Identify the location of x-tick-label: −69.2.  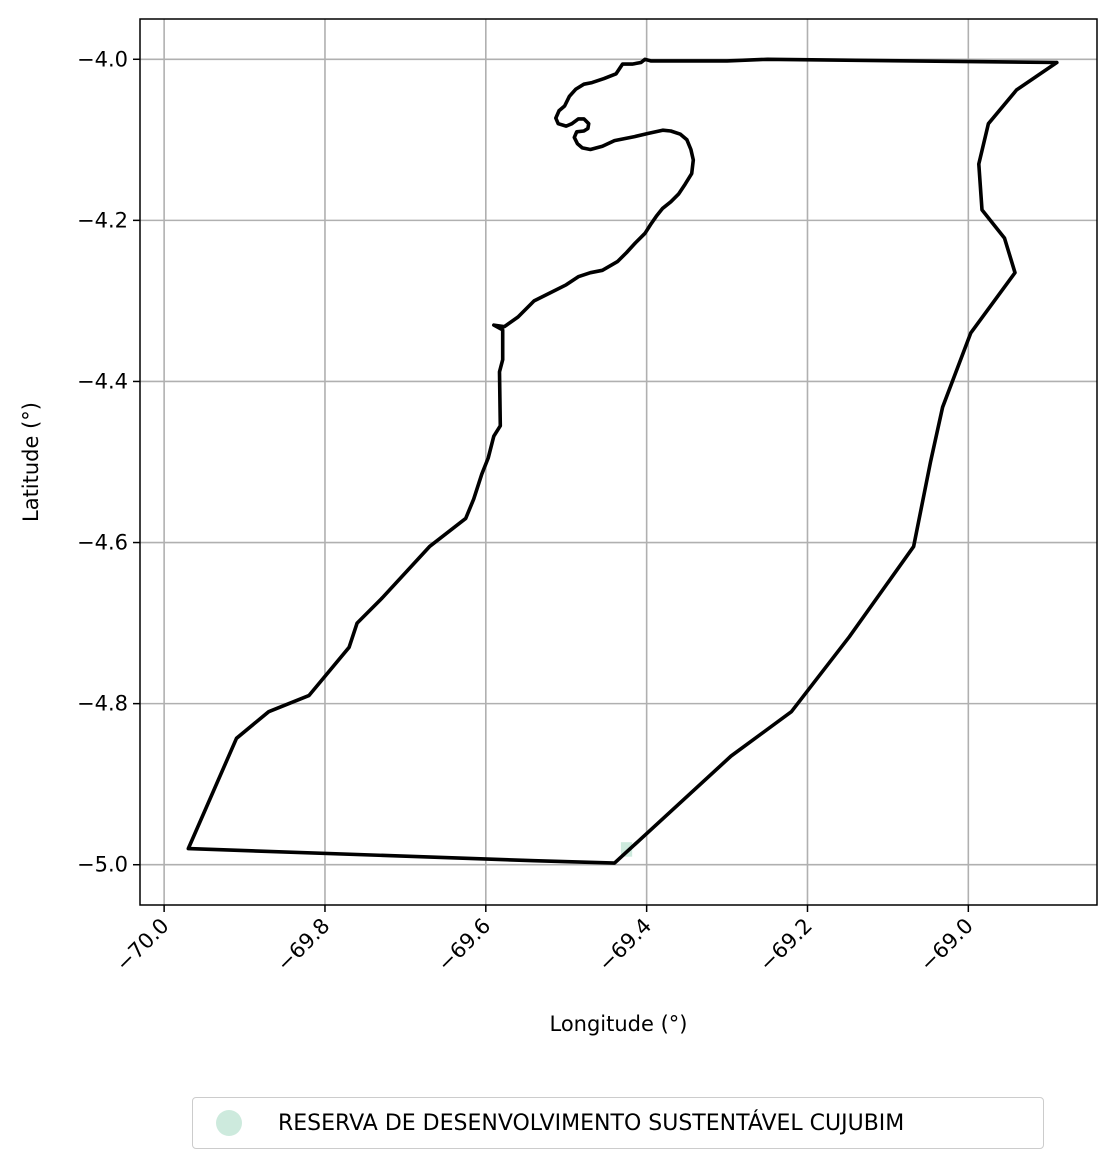
(786, 945).